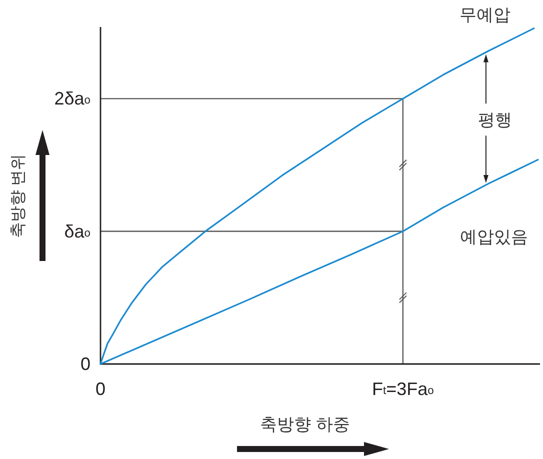 The height and width of the screenshot is (459, 543). What do you see at coordinates (18, 196) in the screenshot?
I see `ylabel: 축방향 변위` at bounding box center [18, 196].